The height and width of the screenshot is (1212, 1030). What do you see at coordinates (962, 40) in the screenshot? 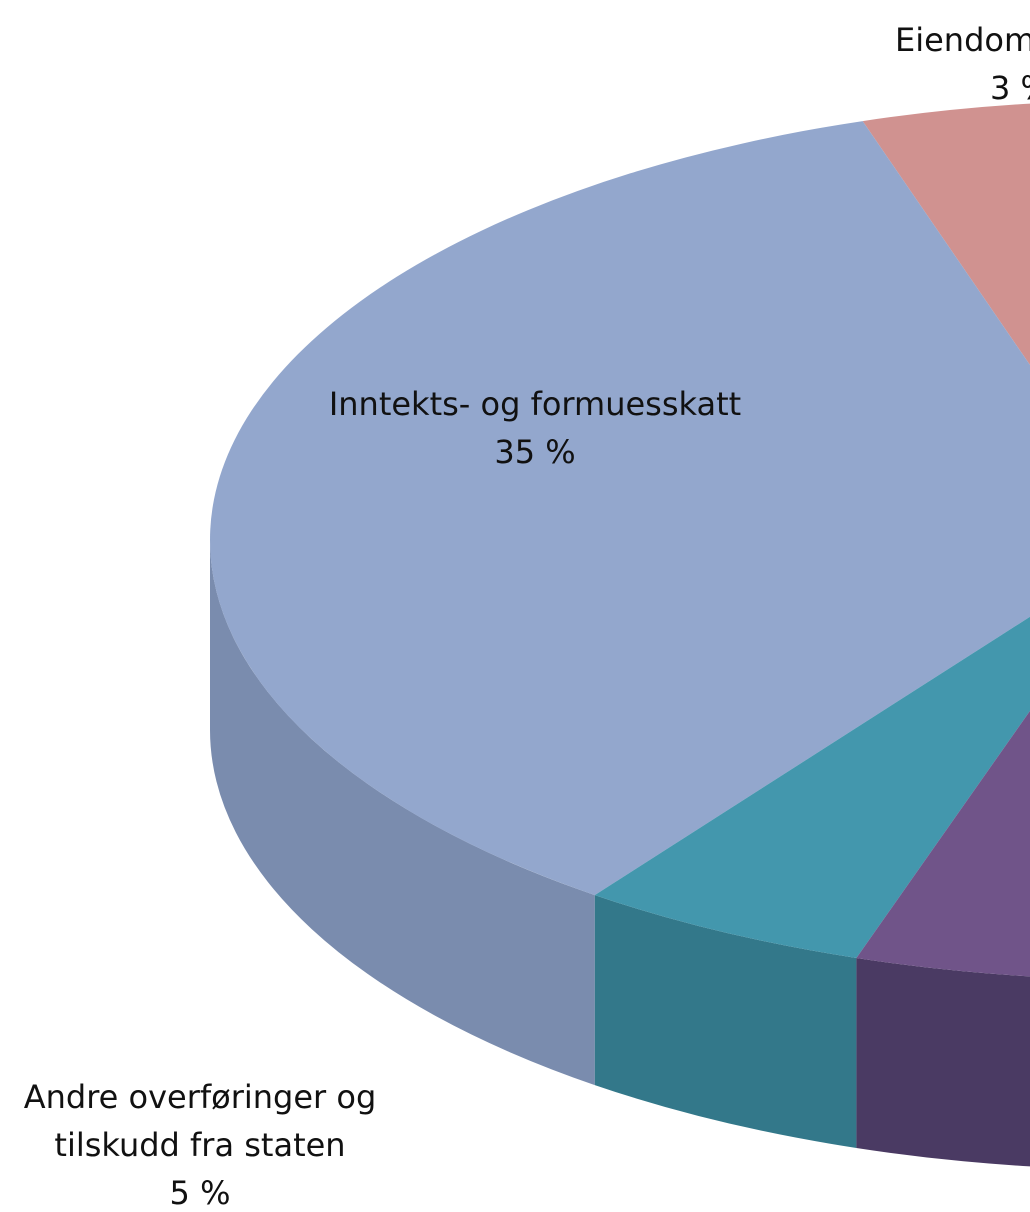
I see `slice-label: Eiendom` at bounding box center [962, 40].